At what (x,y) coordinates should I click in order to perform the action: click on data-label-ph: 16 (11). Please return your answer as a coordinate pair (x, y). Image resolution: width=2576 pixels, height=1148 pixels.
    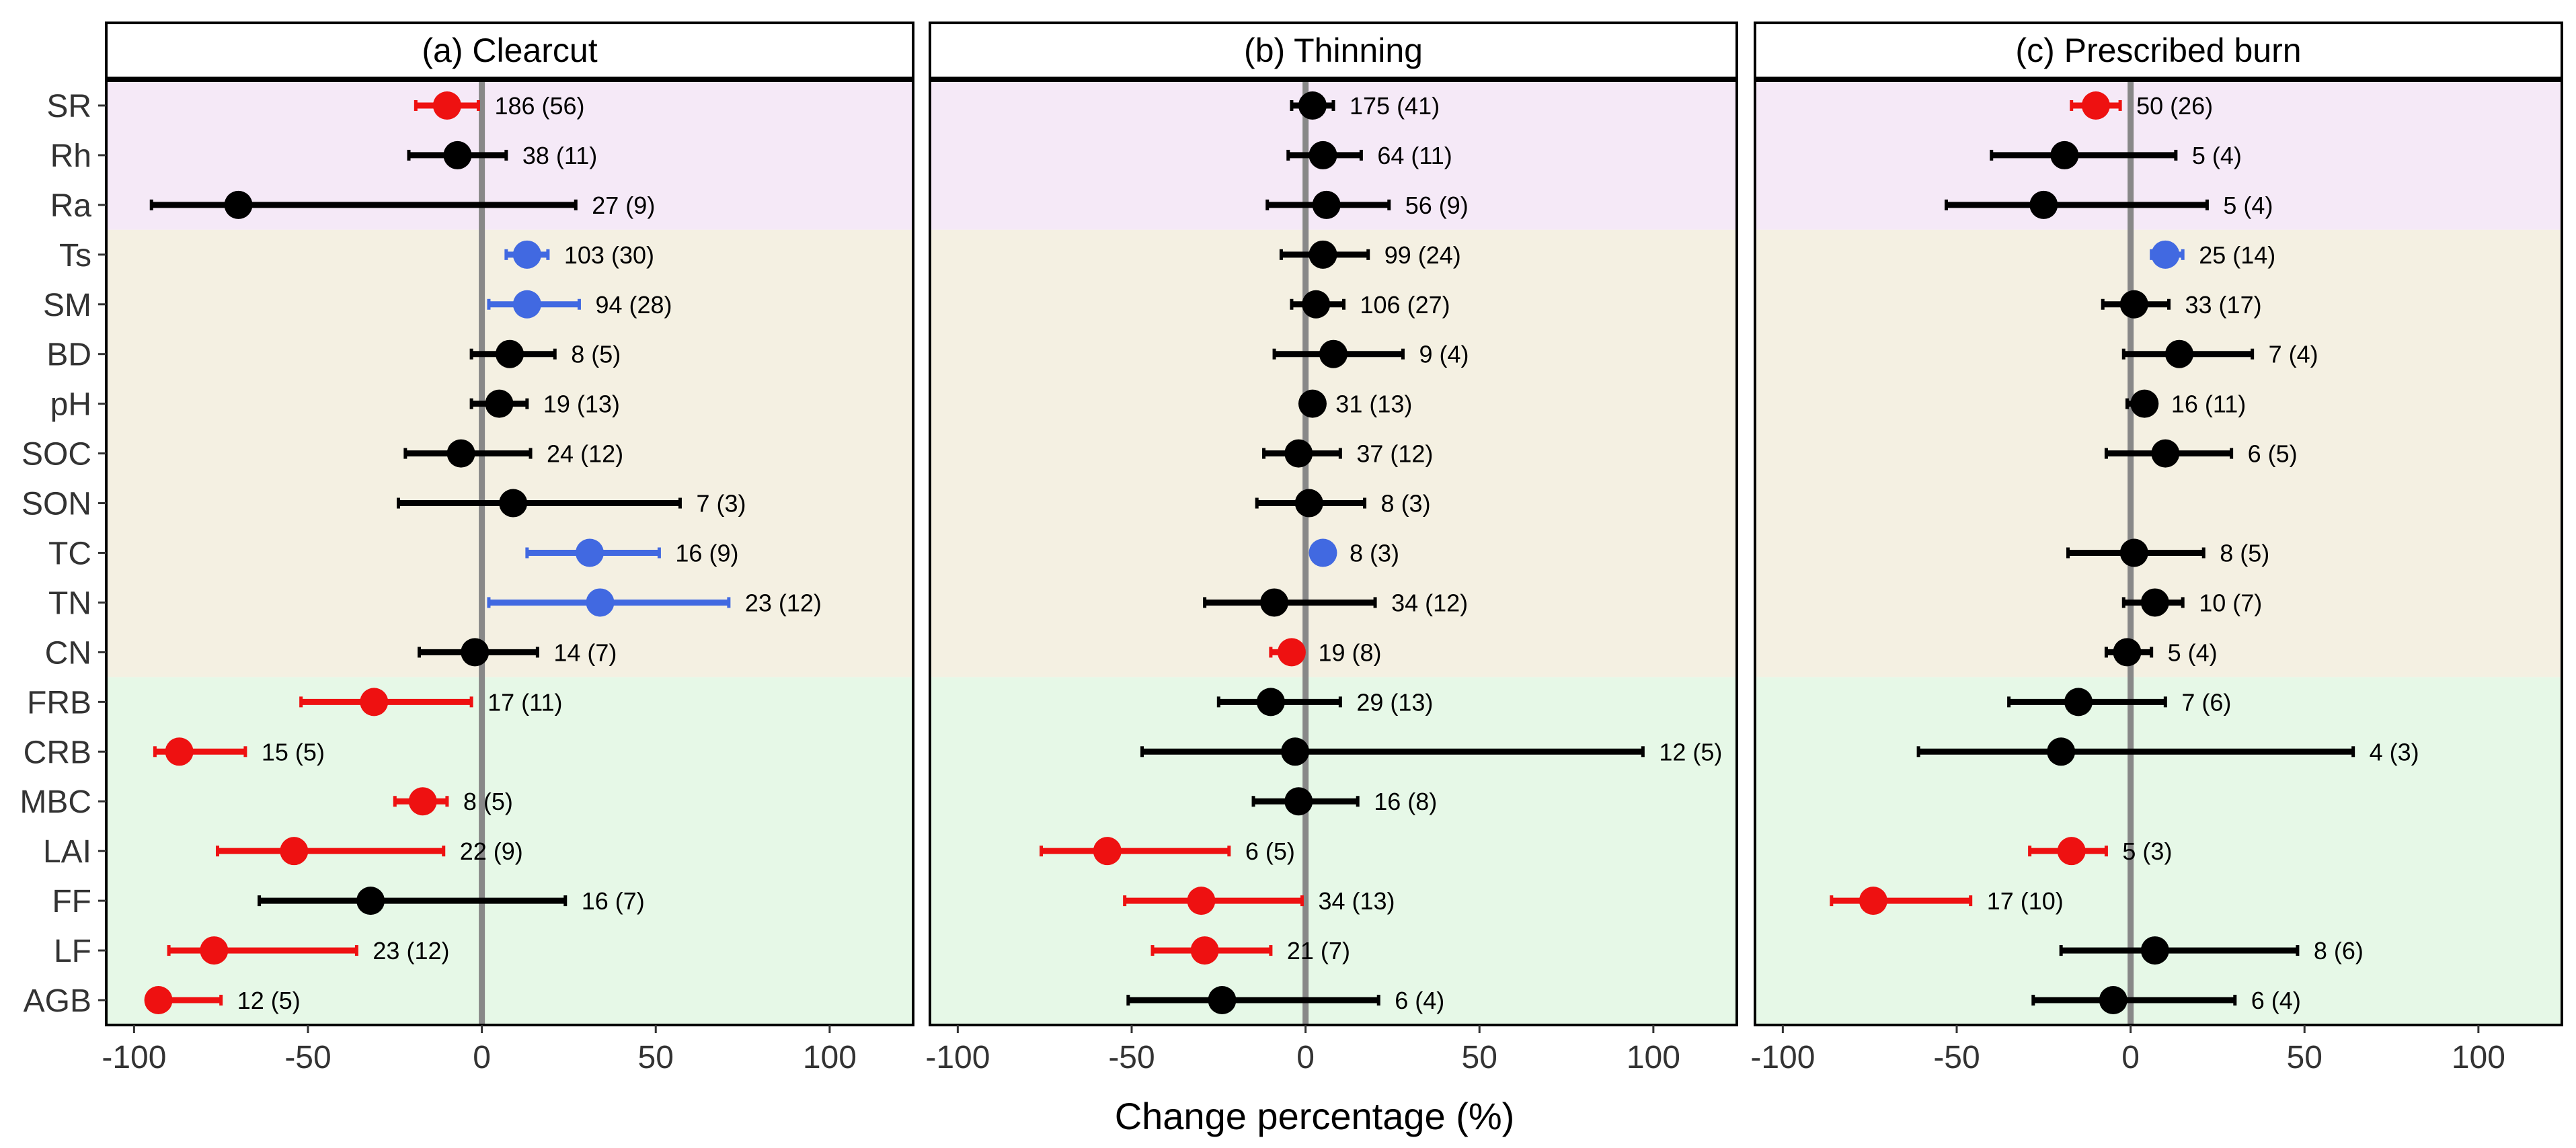
    Looking at the image, I should click on (2209, 404).